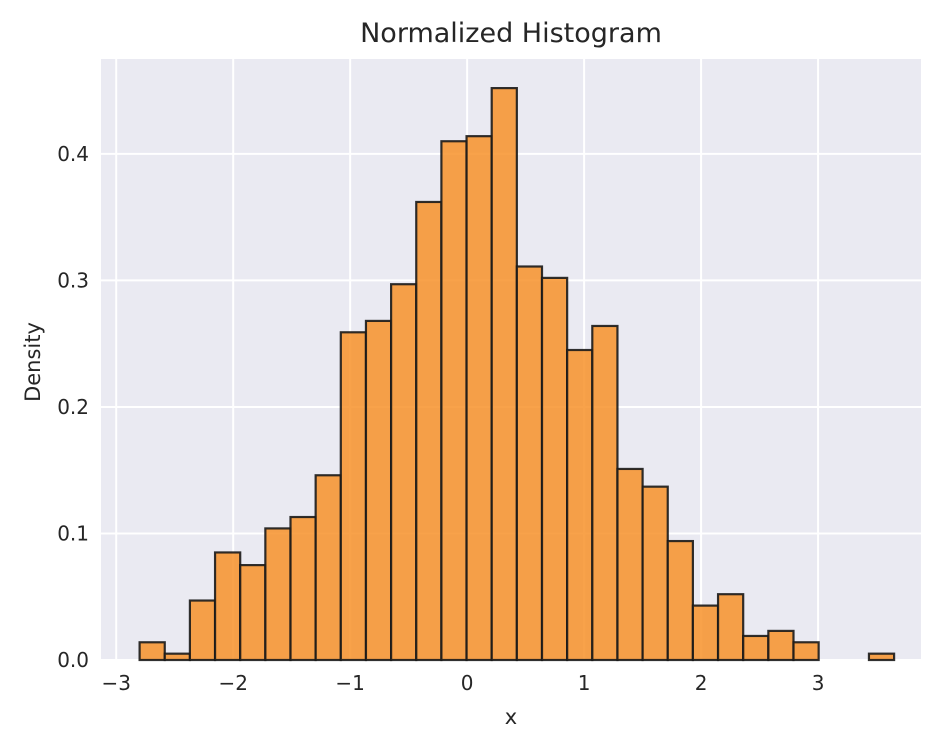 The width and height of the screenshot is (940, 747). Describe the element at coordinates (467, 683) in the screenshot. I see `x-tick-label: 0` at that location.